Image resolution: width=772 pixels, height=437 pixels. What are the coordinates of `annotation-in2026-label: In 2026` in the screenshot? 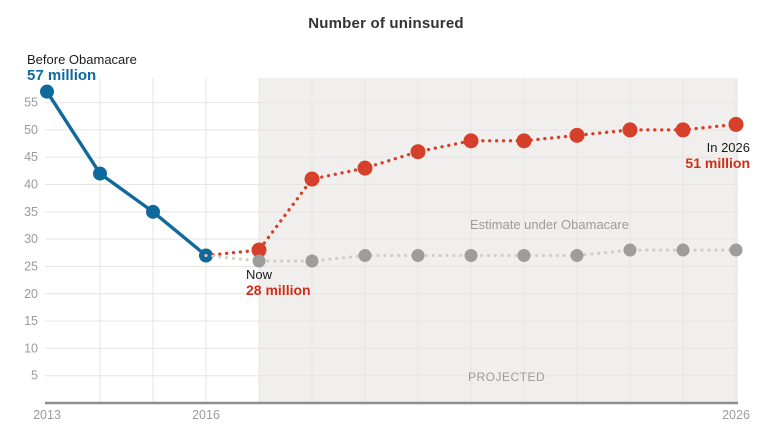 It's located at (728, 147).